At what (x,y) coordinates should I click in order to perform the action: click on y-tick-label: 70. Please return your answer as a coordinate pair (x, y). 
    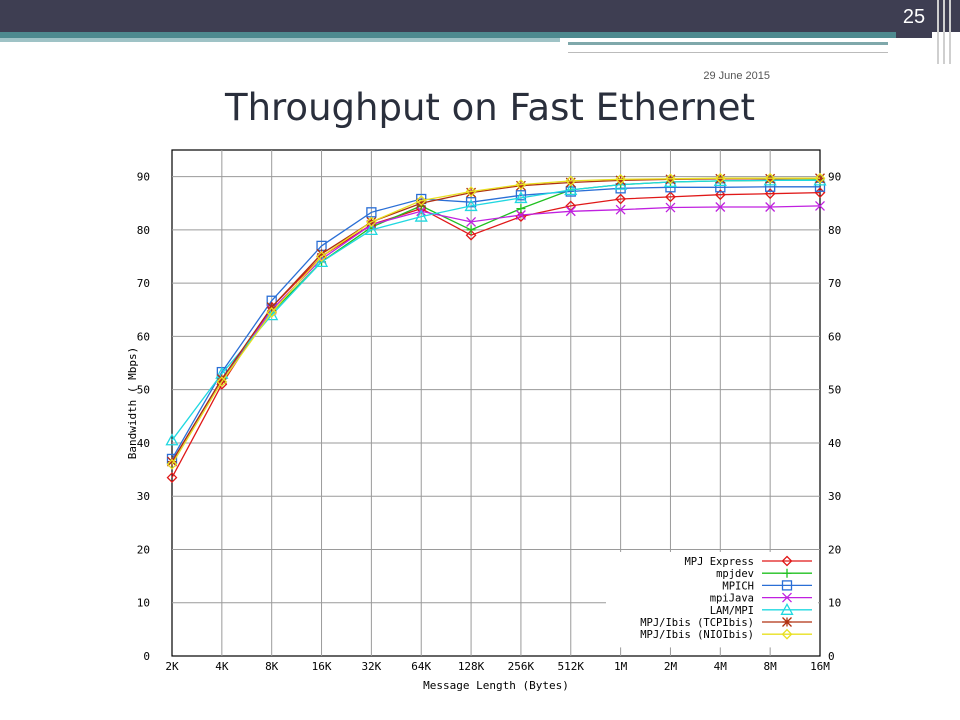
    Looking at the image, I should click on (143, 283).